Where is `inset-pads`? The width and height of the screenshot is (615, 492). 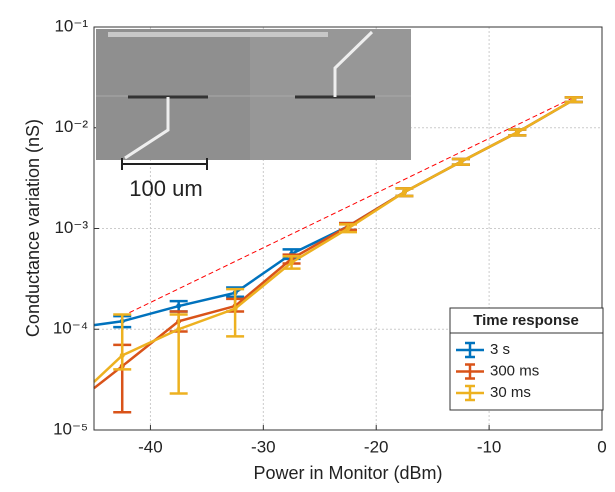 inset-pads is located at coordinates (218, 34).